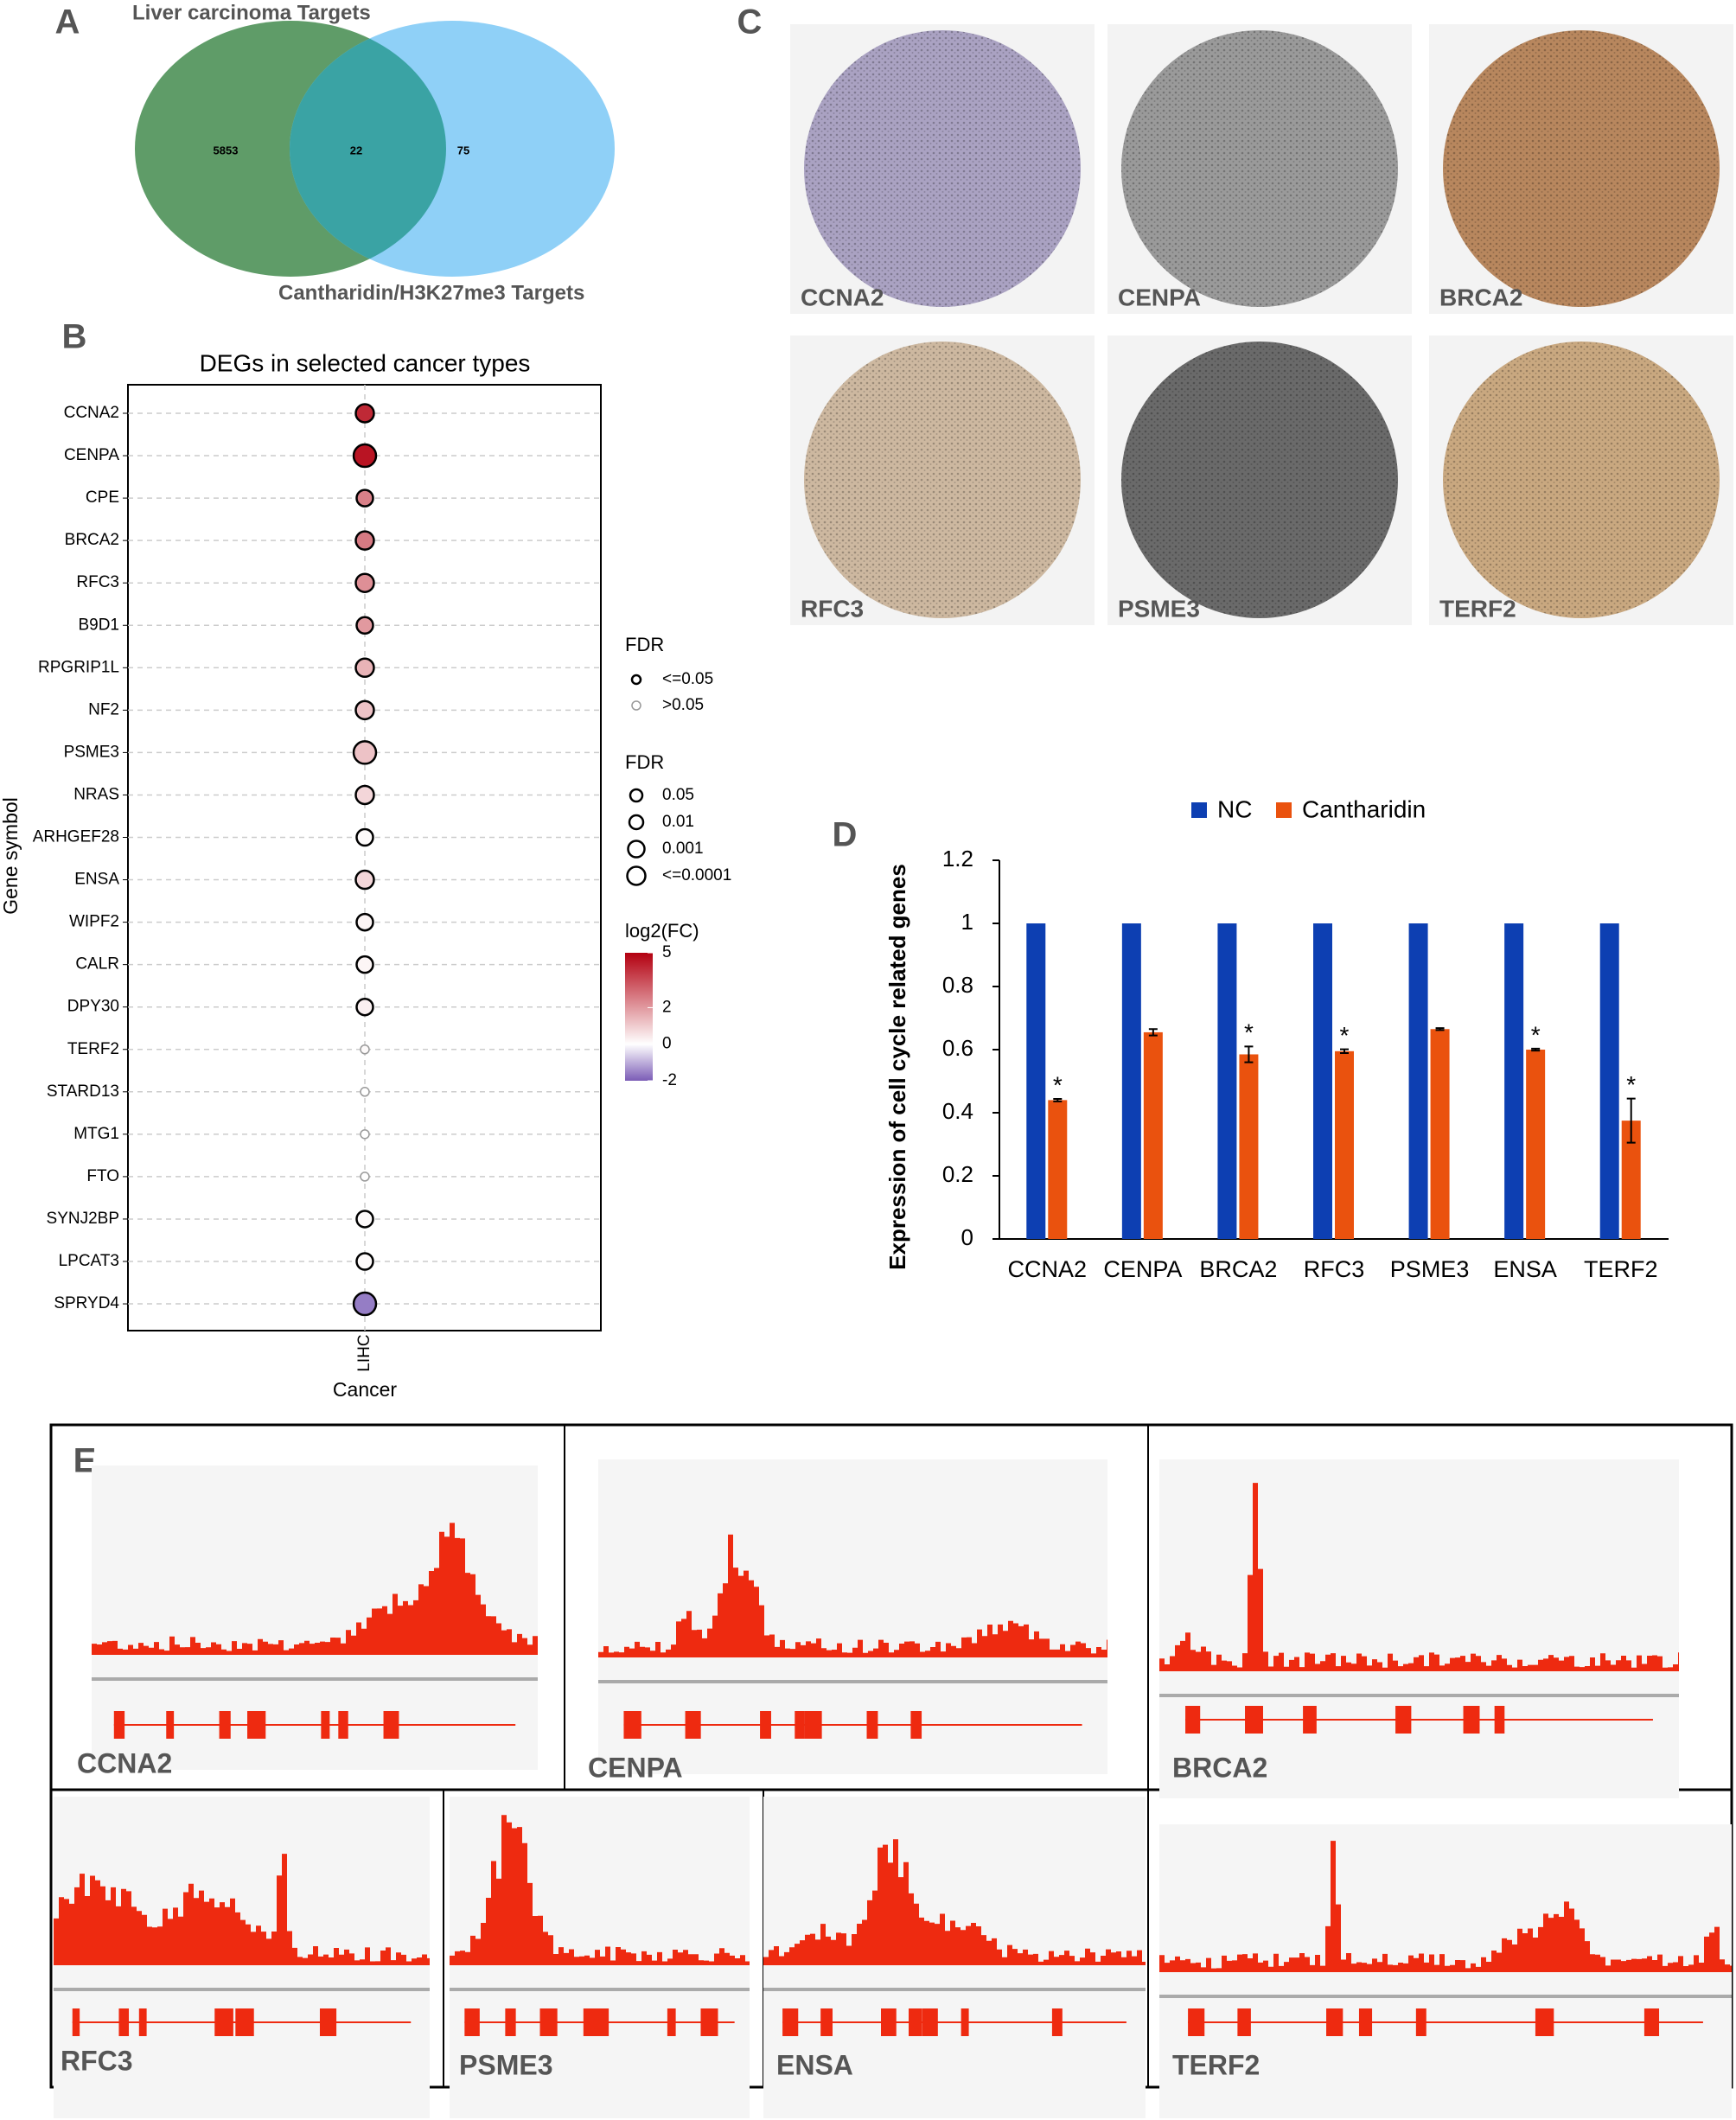 The height and width of the screenshot is (2120, 1736). I want to click on y-tick-label: CENPA, so click(91, 455).